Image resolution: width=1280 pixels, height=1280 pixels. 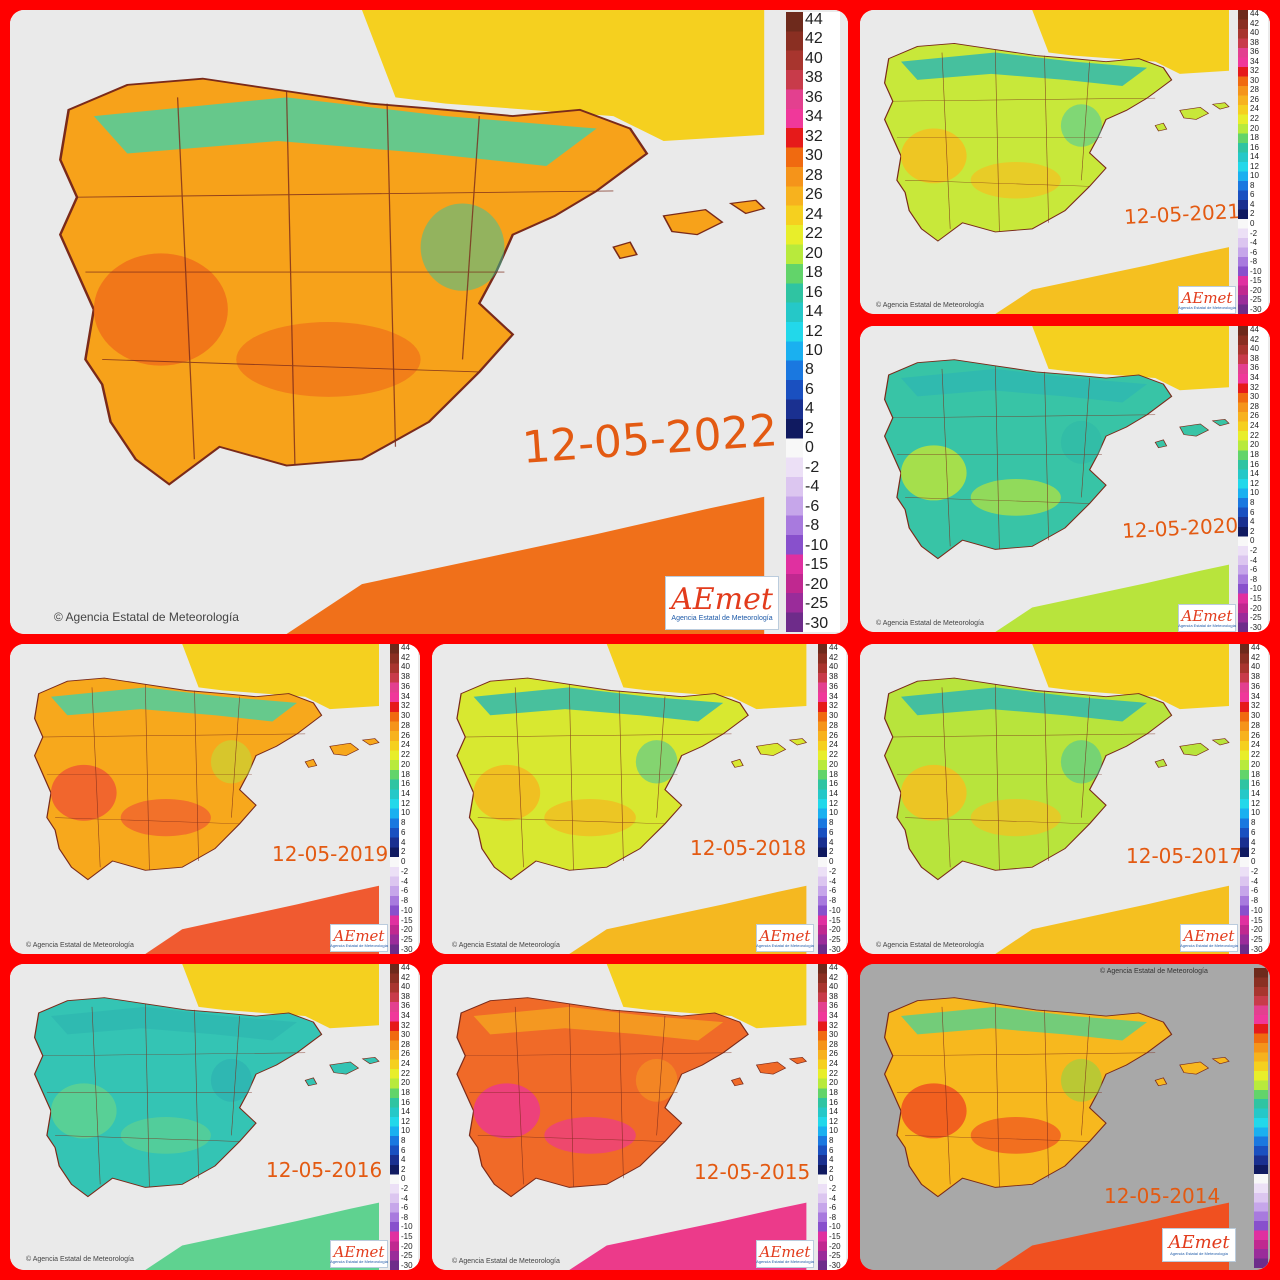 What do you see at coordinates (405, 1044) in the screenshot?
I see `legend-tick-label: 28` at bounding box center [405, 1044].